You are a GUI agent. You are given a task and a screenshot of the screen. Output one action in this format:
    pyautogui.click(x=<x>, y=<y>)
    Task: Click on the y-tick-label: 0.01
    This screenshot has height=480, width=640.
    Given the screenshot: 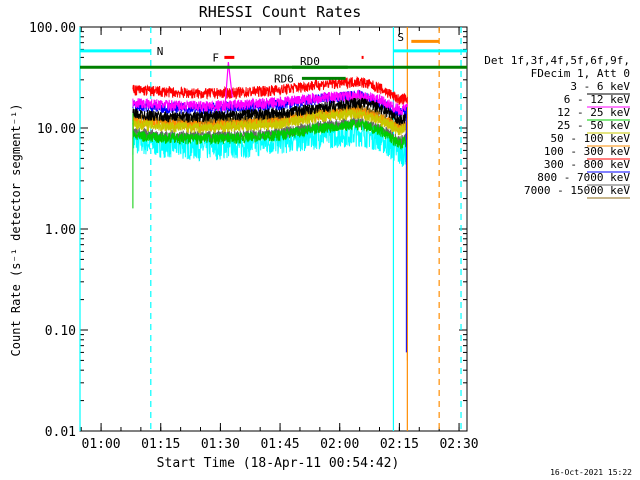 What is the action you would take?
    pyautogui.click(x=60, y=432)
    